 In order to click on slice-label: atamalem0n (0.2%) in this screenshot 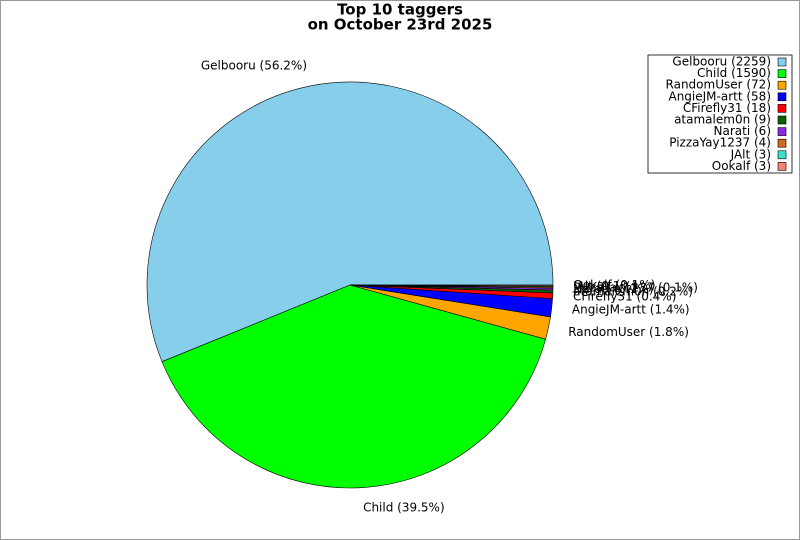, I will do `click(633, 292)`.